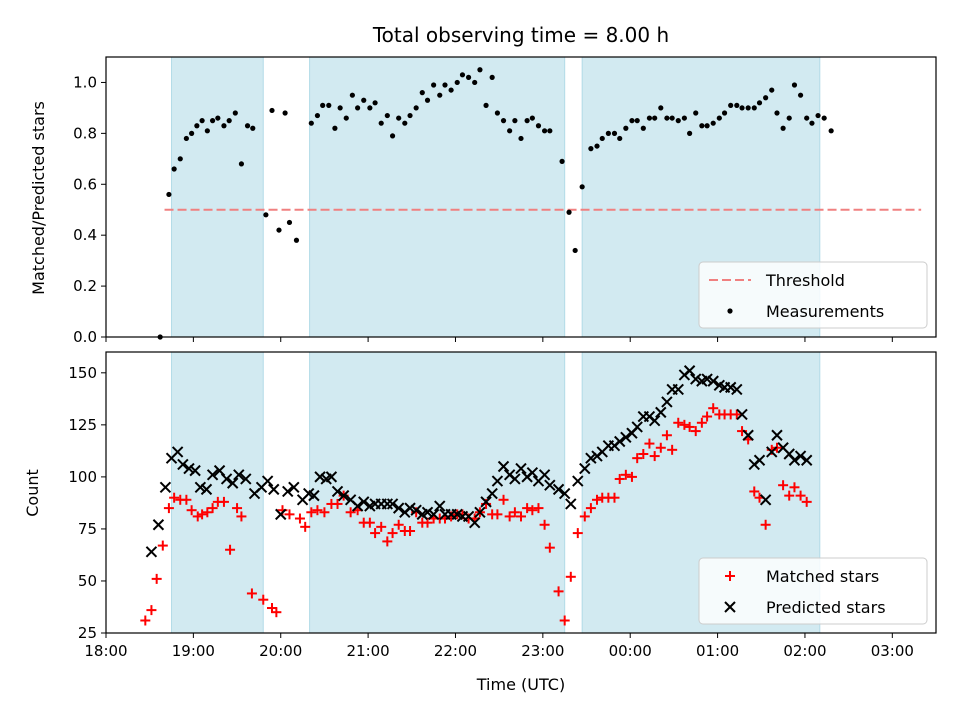  What do you see at coordinates (32, 493) in the screenshot?
I see `bottom-y-axis-label: Count` at bounding box center [32, 493].